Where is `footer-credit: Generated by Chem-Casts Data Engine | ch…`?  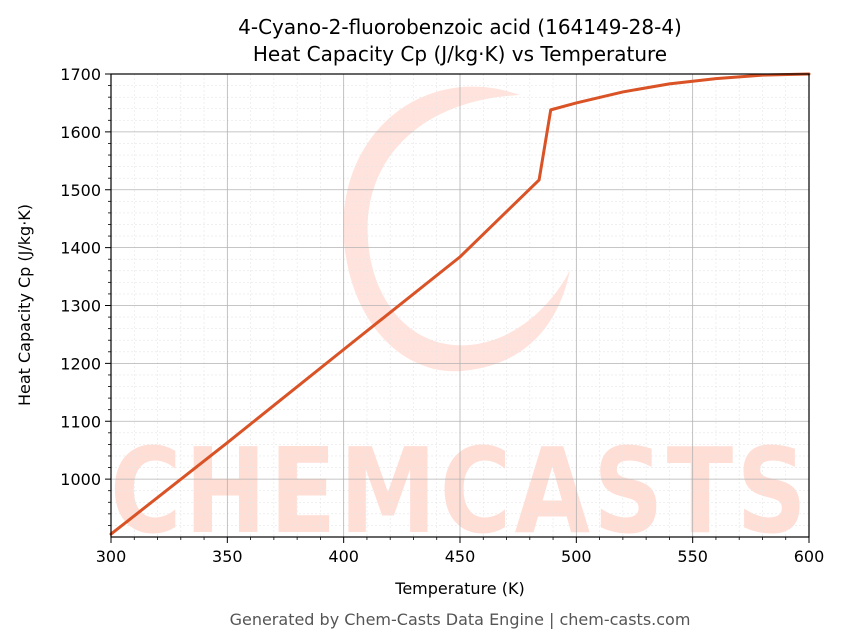
footer-credit: Generated by Chem-Casts Data Engine | ch… is located at coordinates (460, 619).